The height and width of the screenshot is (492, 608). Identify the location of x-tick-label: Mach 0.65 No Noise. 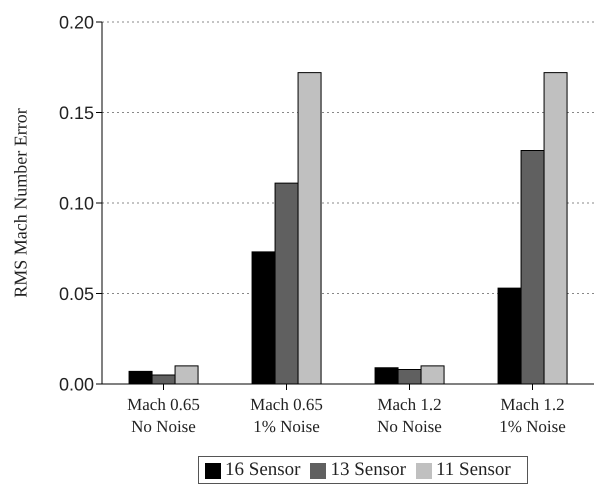
(163, 415).